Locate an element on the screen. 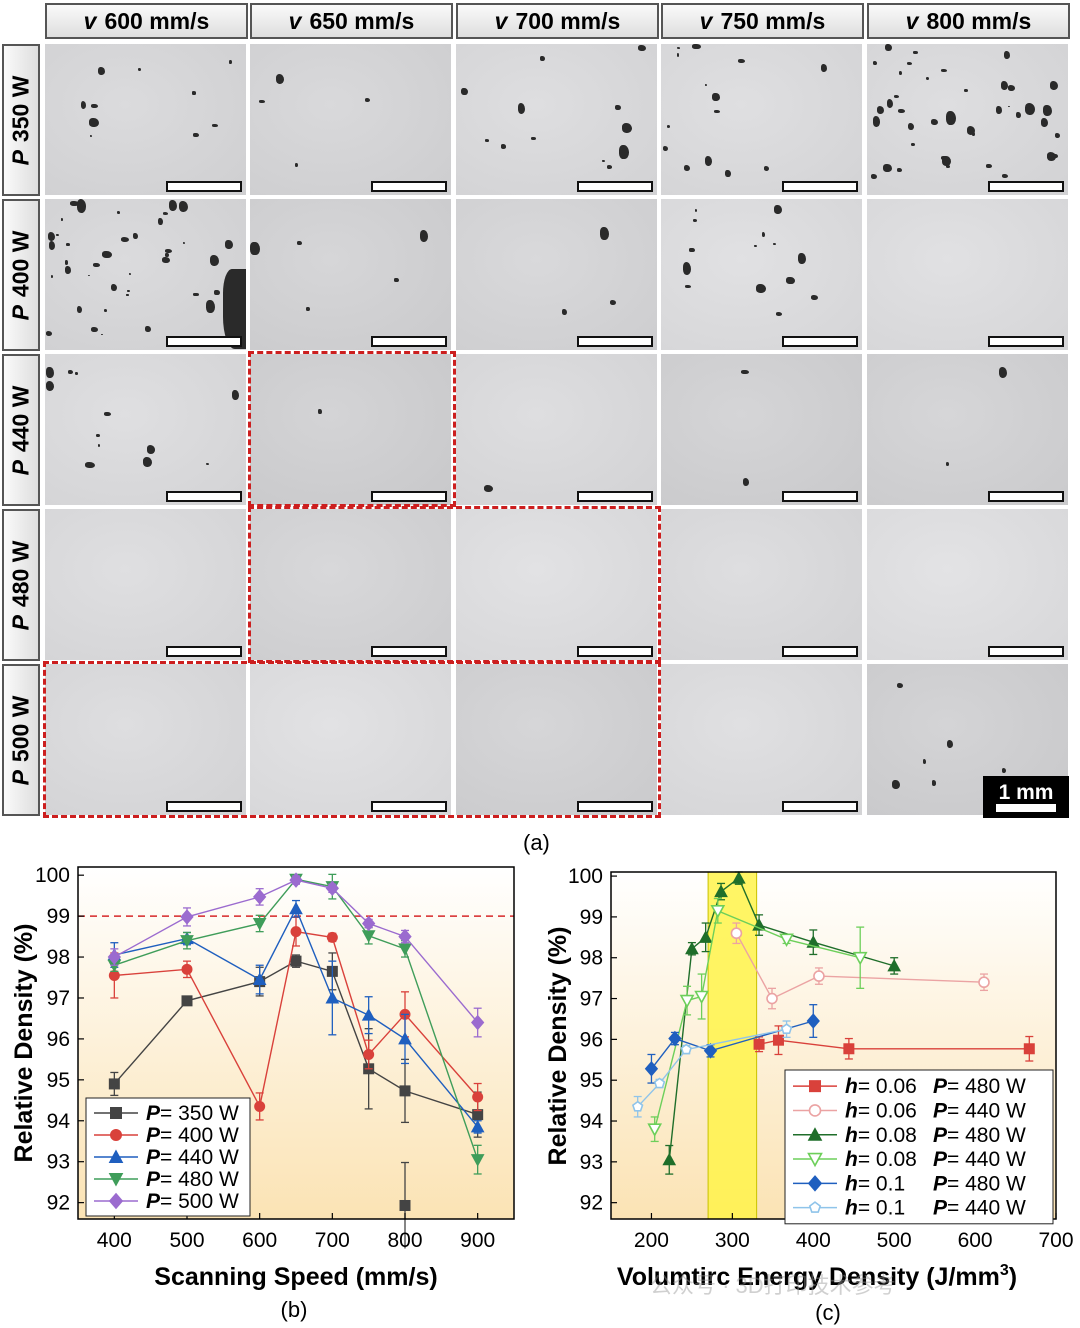 This screenshot has height=1328, width=1080. column-label: 800 mm/s is located at coordinates (979, 20).